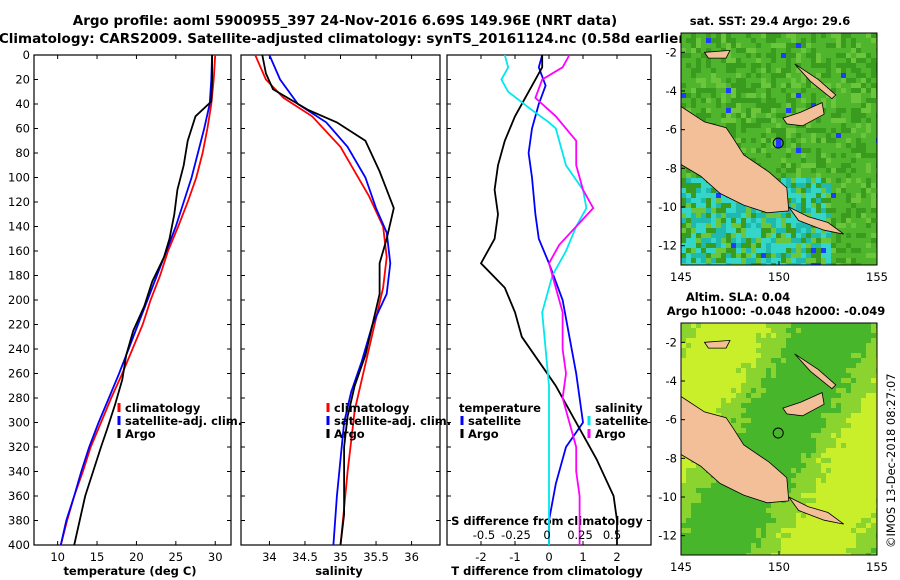  I want to click on diff-legend-label: satellite, so click(494, 421).